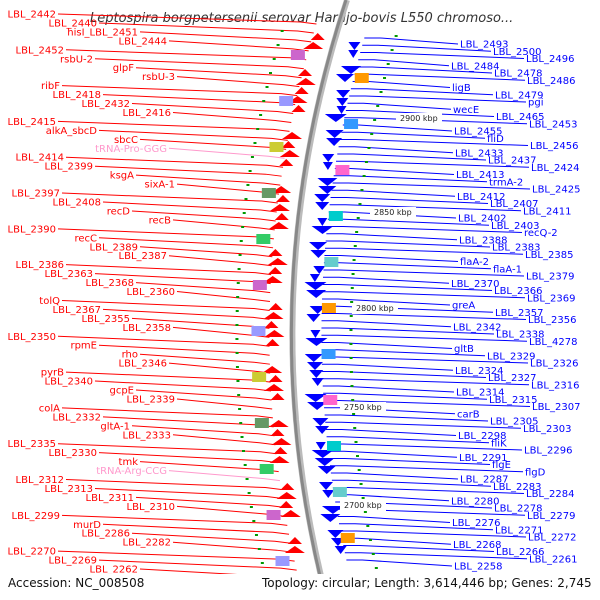  What do you see at coordinates (549, 255) in the screenshot?
I see `gene-label-right: LBL_2385` at bounding box center [549, 255].